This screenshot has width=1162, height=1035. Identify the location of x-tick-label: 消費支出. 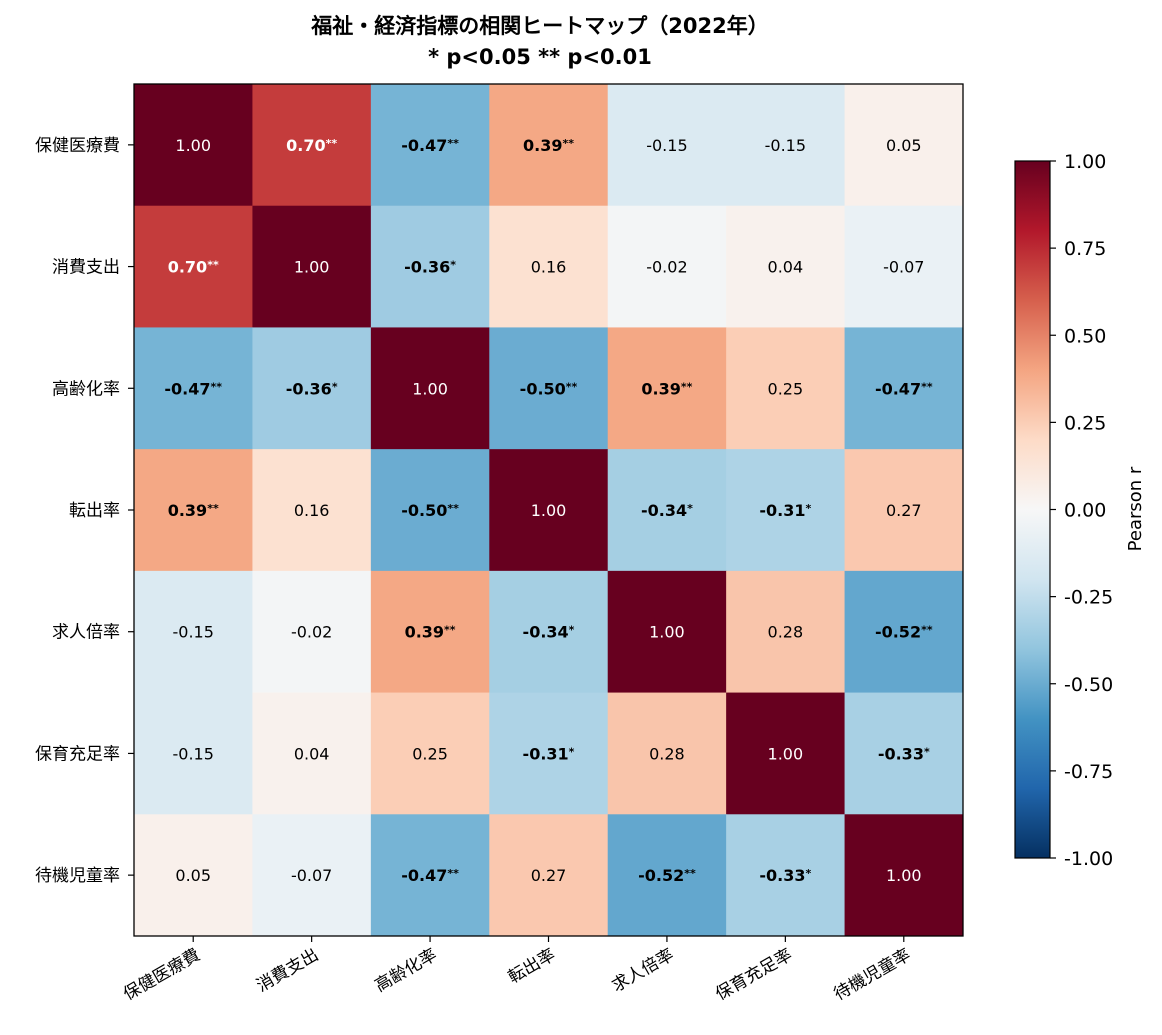
(287, 970).